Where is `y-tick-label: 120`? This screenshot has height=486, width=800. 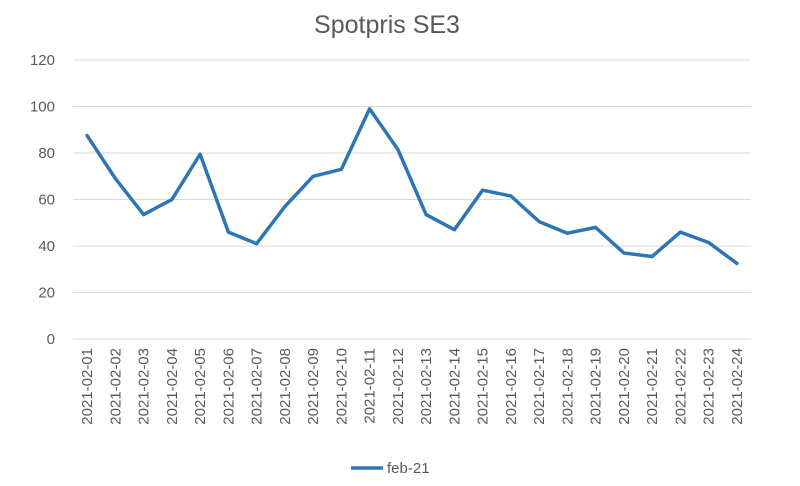 y-tick-label: 120 is located at coordinates (42, 60).